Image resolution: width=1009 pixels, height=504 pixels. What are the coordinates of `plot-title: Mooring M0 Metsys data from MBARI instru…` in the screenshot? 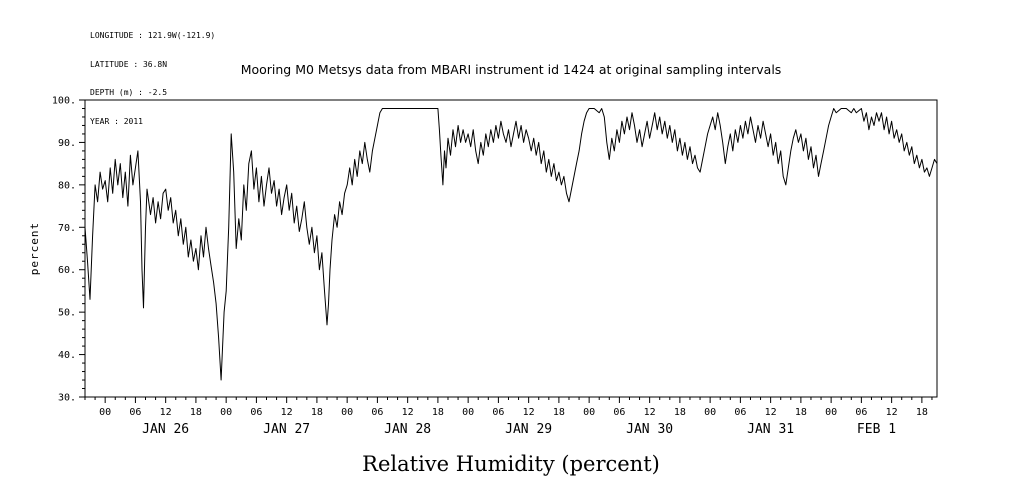 It's located at (511, 69).